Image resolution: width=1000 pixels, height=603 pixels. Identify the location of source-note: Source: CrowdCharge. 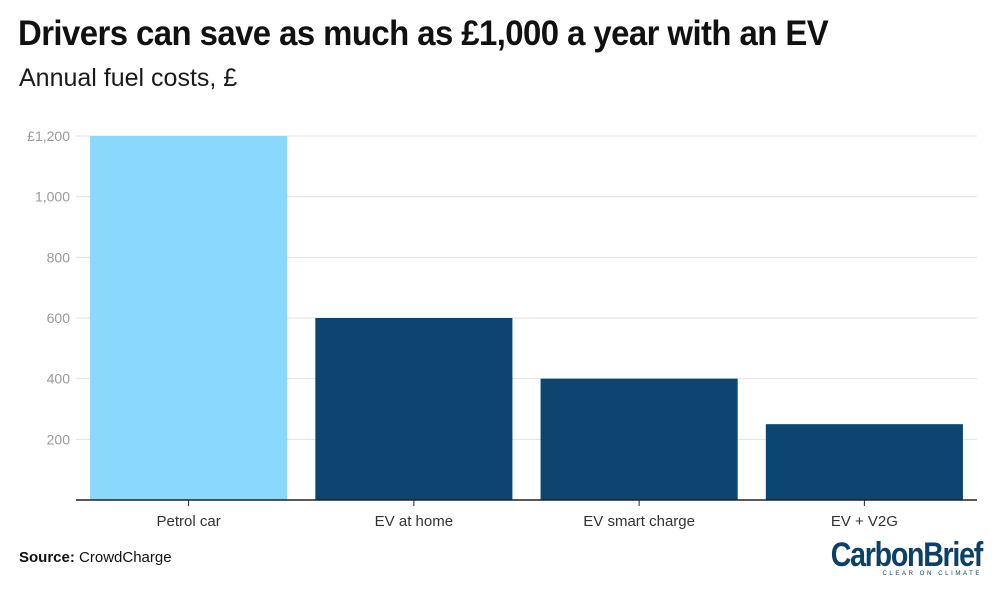
(95, 557).